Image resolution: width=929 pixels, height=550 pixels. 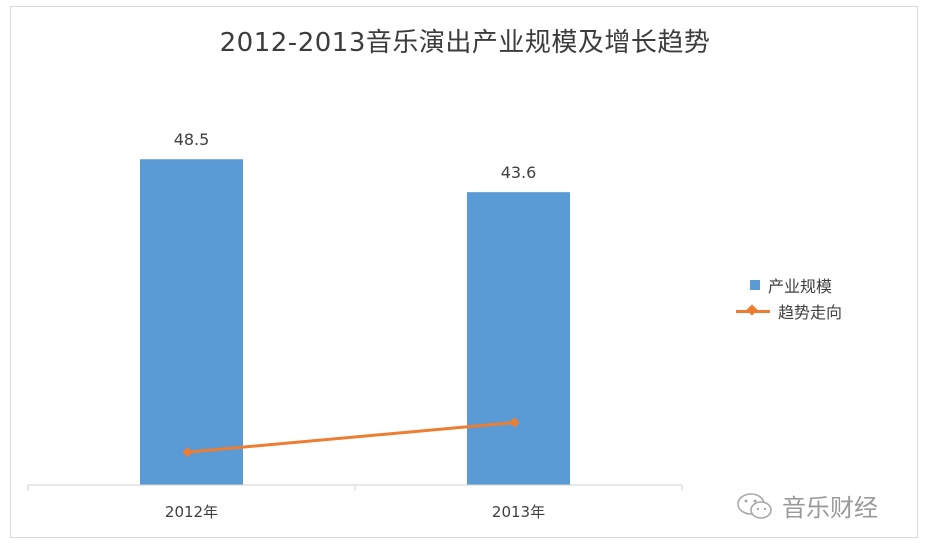 I want to click on legend-line-marker, so click(x=753, y=310).